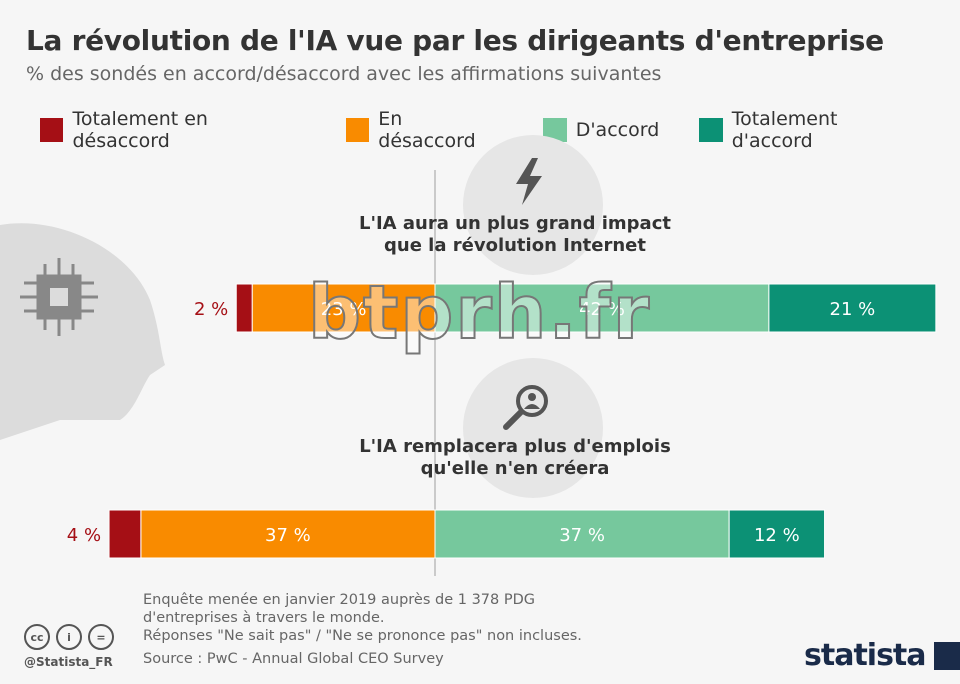 The width and height of the screenshot is (960, 684). What do you see at coordinates (784, 130) in the screenshot?
I see `legend-label: Totalement d'accord` at bounding box center [784, 130].